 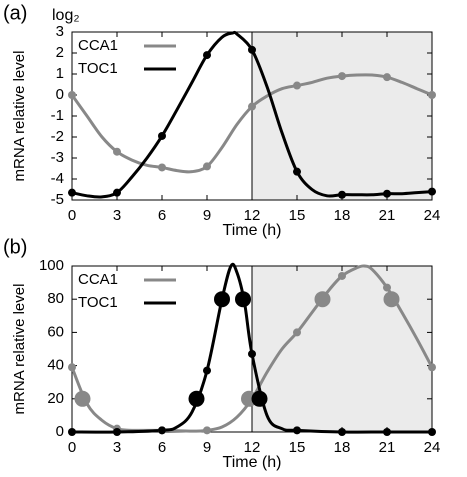 What do you see at coordinates (55, 398) in the screenshot?
I see `y-tick-label: 20` at bounding box center [55, 398].